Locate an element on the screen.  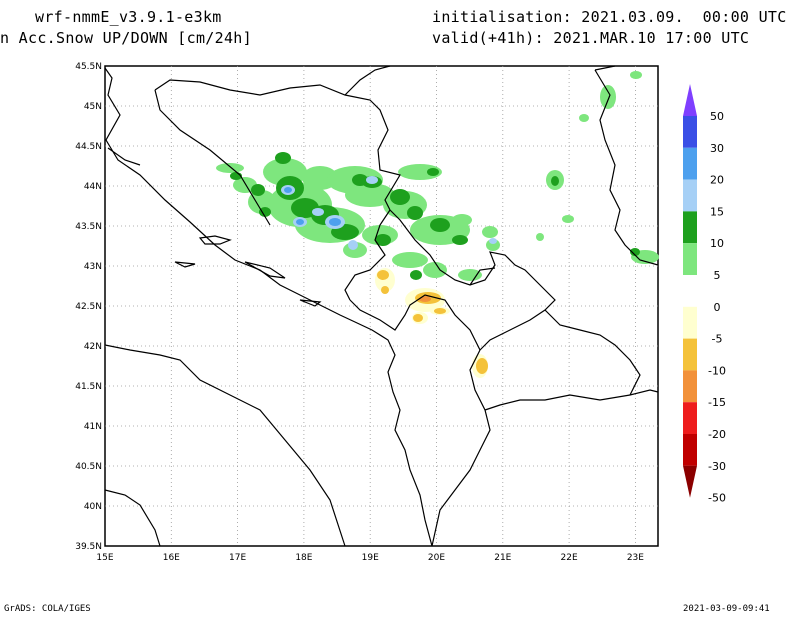
colorbar-label: 50 is located at coordinates (717, 116).